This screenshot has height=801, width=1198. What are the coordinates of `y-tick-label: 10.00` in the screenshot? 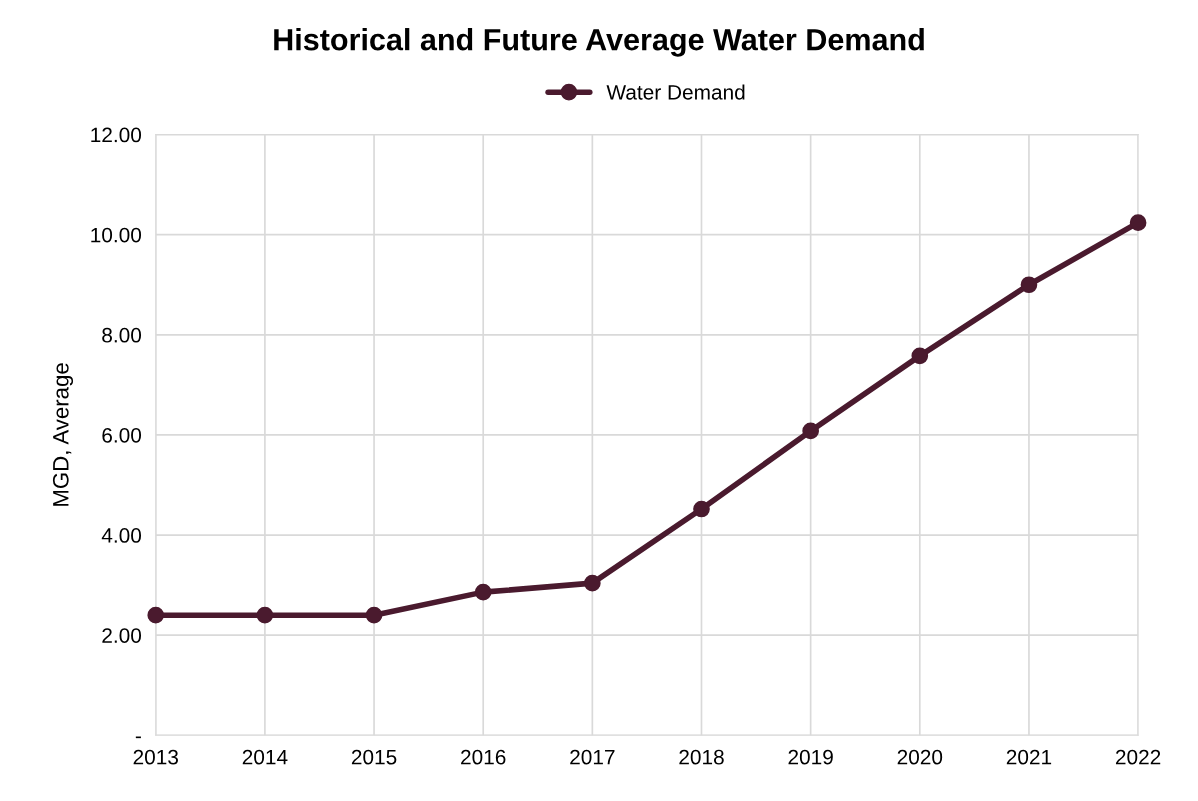 It's located at (116, 235).